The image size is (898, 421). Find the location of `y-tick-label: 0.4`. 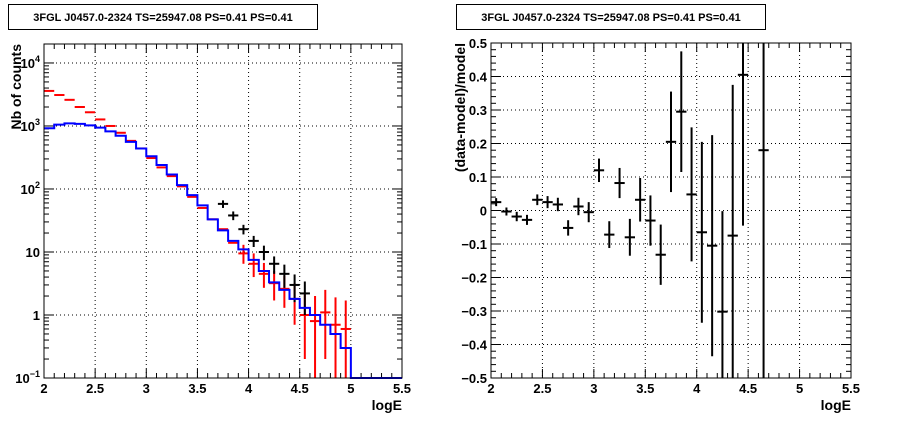

y-tick-label: 0.4 is located at coordinates (478, 77).